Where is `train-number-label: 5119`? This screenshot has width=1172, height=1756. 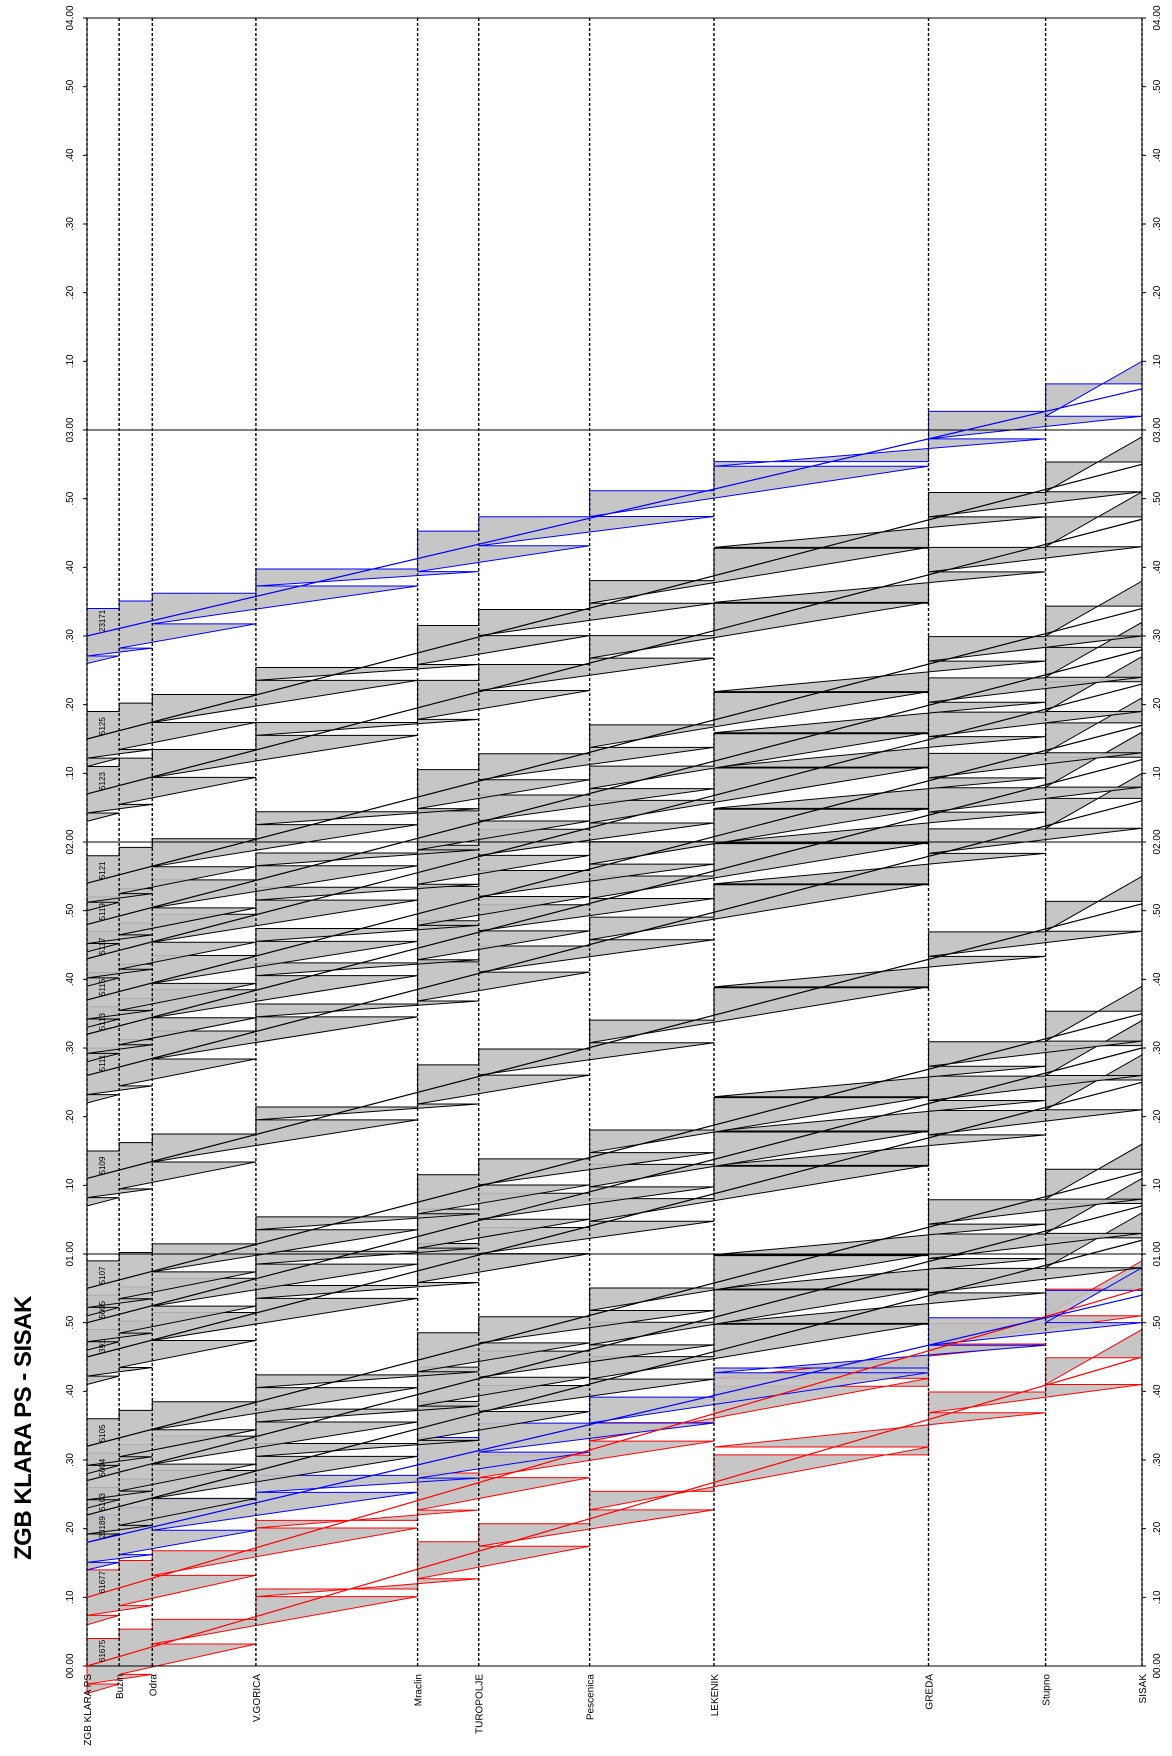
train-number-label: 5119 is located at coordinates (102, 912).